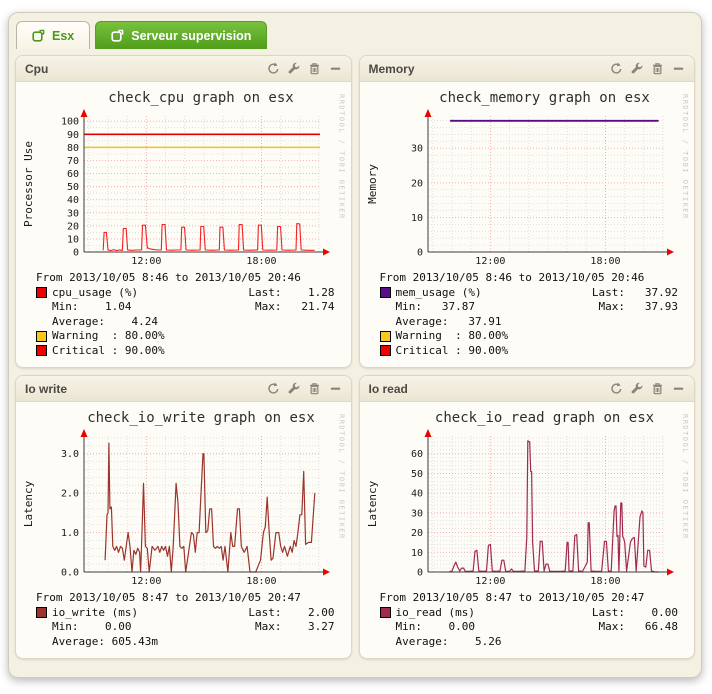 This screenshot has width=712, height=694. What do you see at coordinates (416, 513) in the screenshot?
I see `svg-text: 30` at bounding box center [416, 513].